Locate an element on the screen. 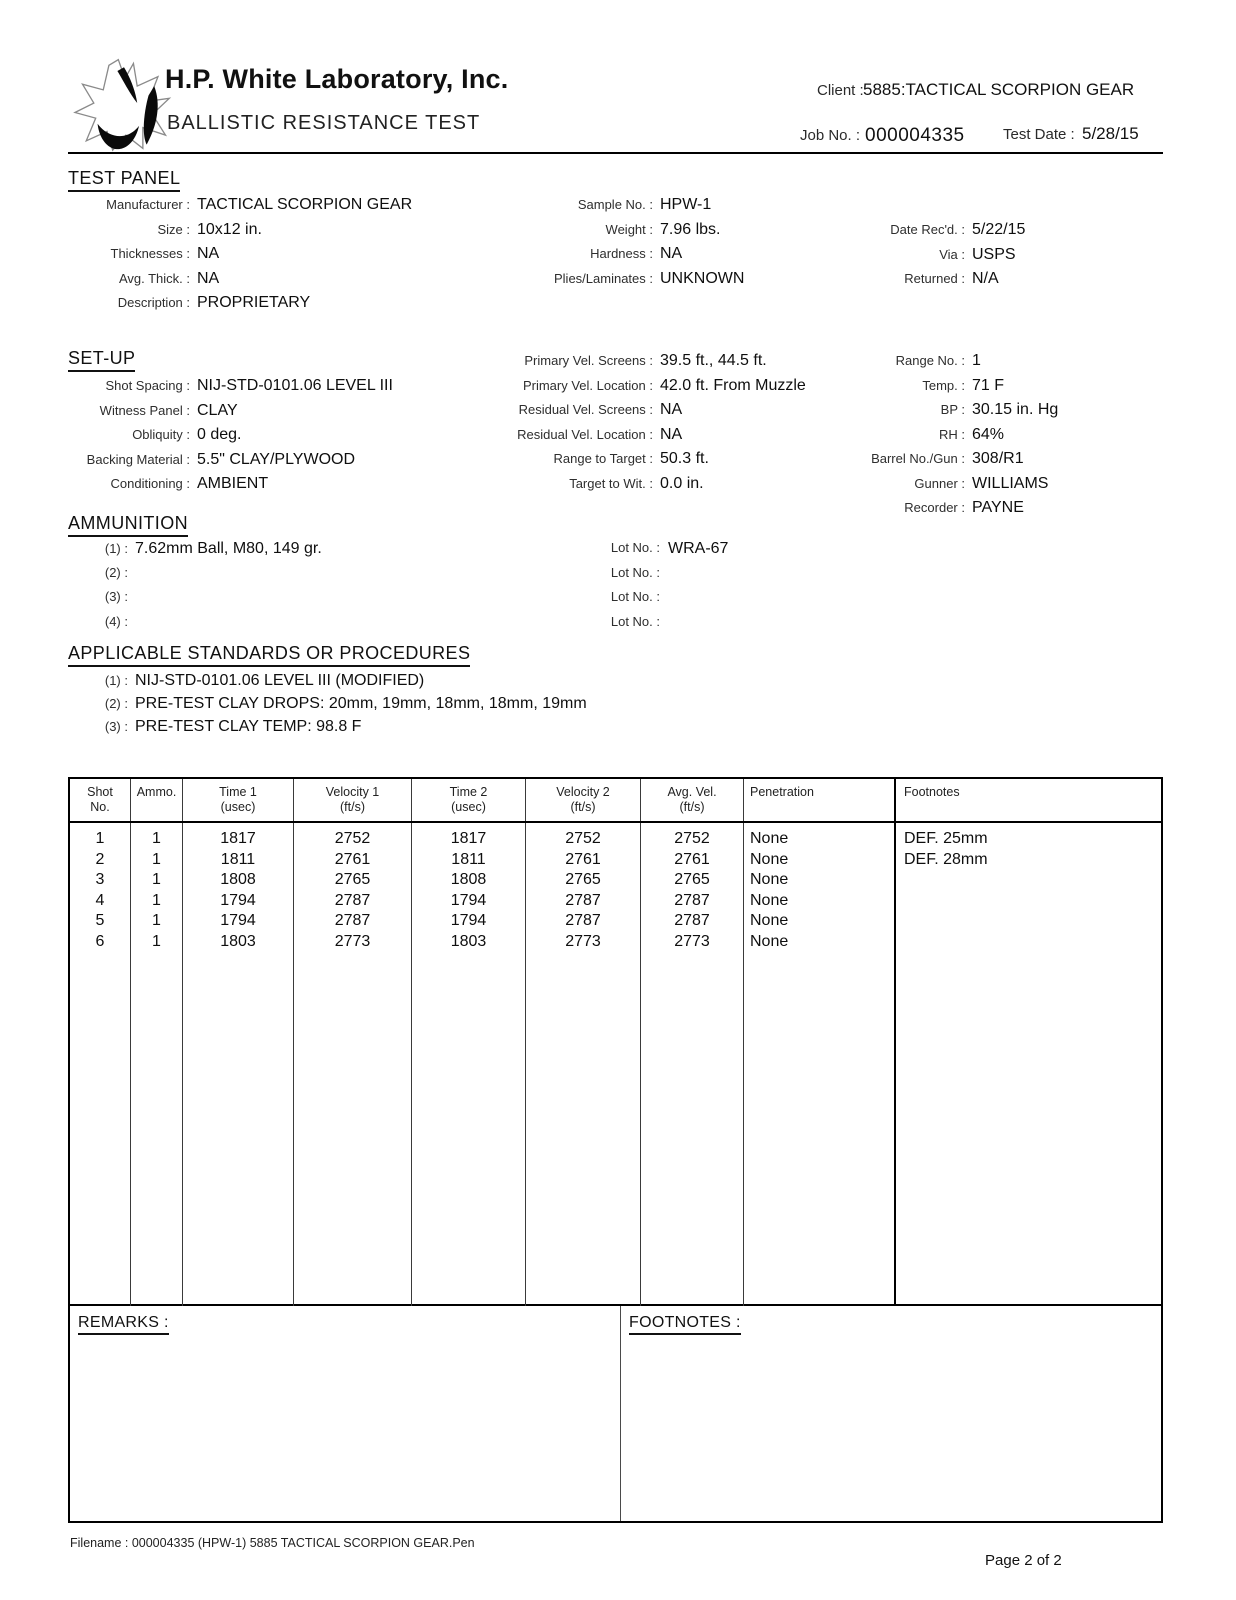  field-label: Sample No. : is located at coordinates (615, 204).